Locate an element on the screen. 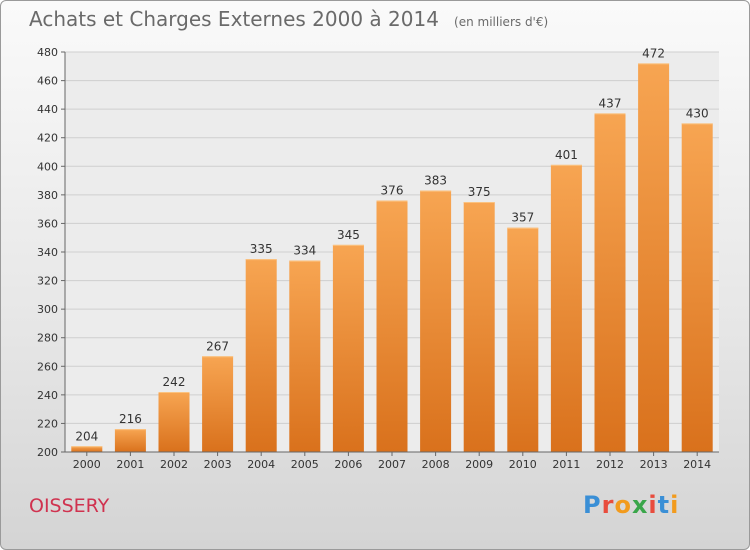  bar-value-label: 267 is located at coordinates (217, 346).